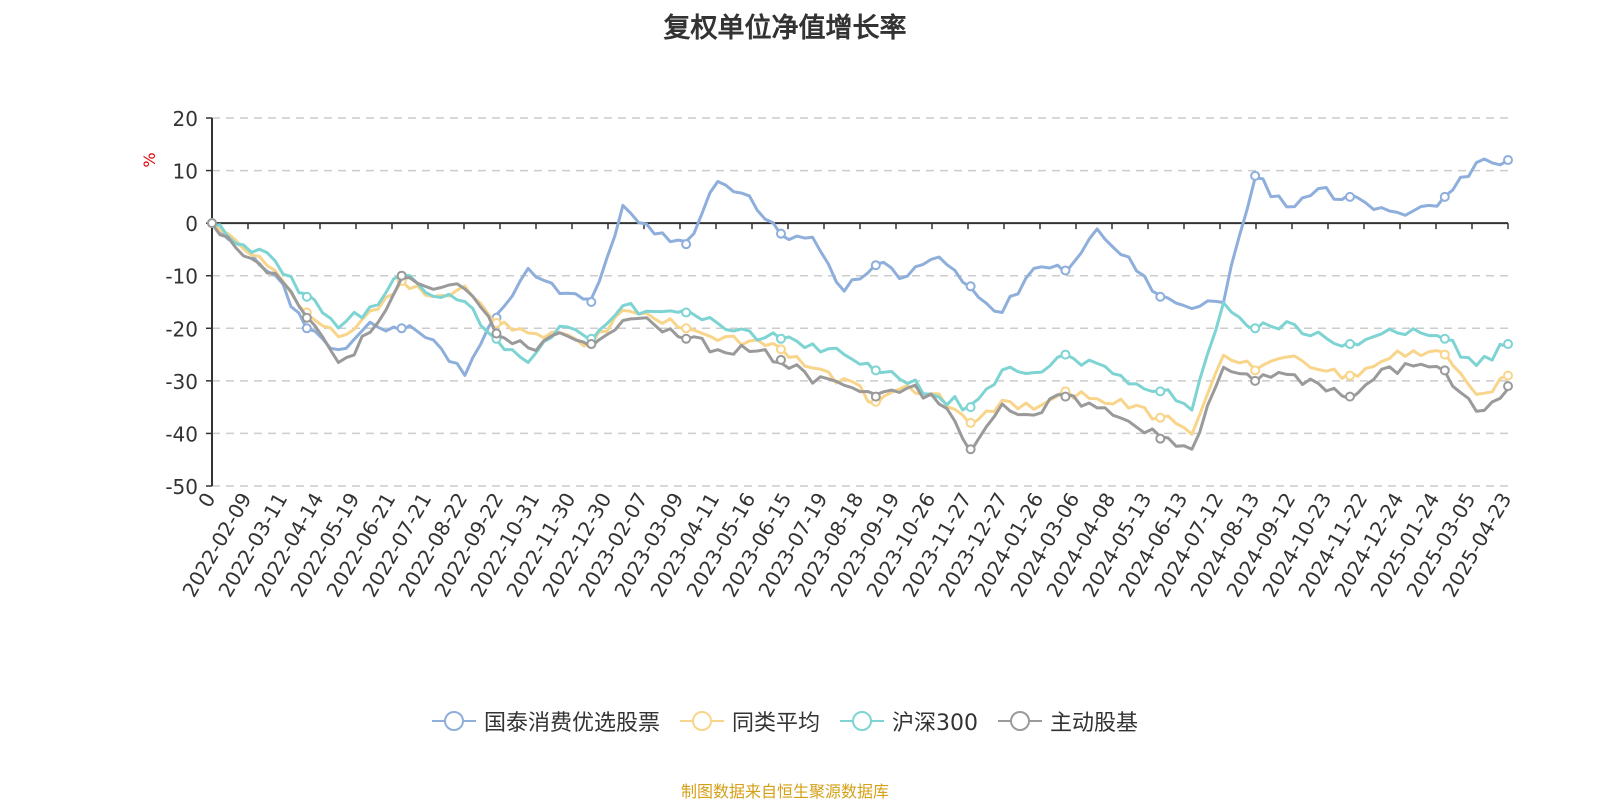 This screenshot has height=802, width=1600. I want to click on y-tick-label: -20, so click(181, 329).